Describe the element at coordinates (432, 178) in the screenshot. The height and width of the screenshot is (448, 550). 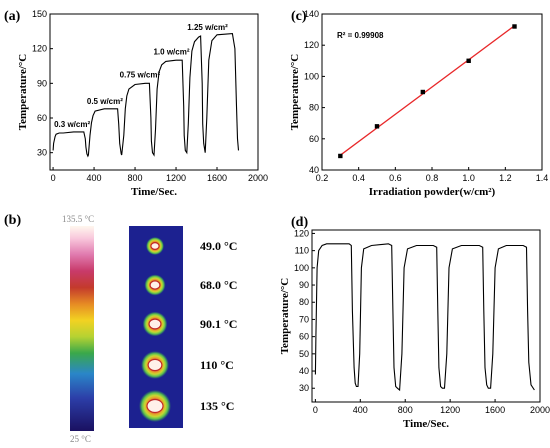
I see `x-tick-label: 0.8` at that location.